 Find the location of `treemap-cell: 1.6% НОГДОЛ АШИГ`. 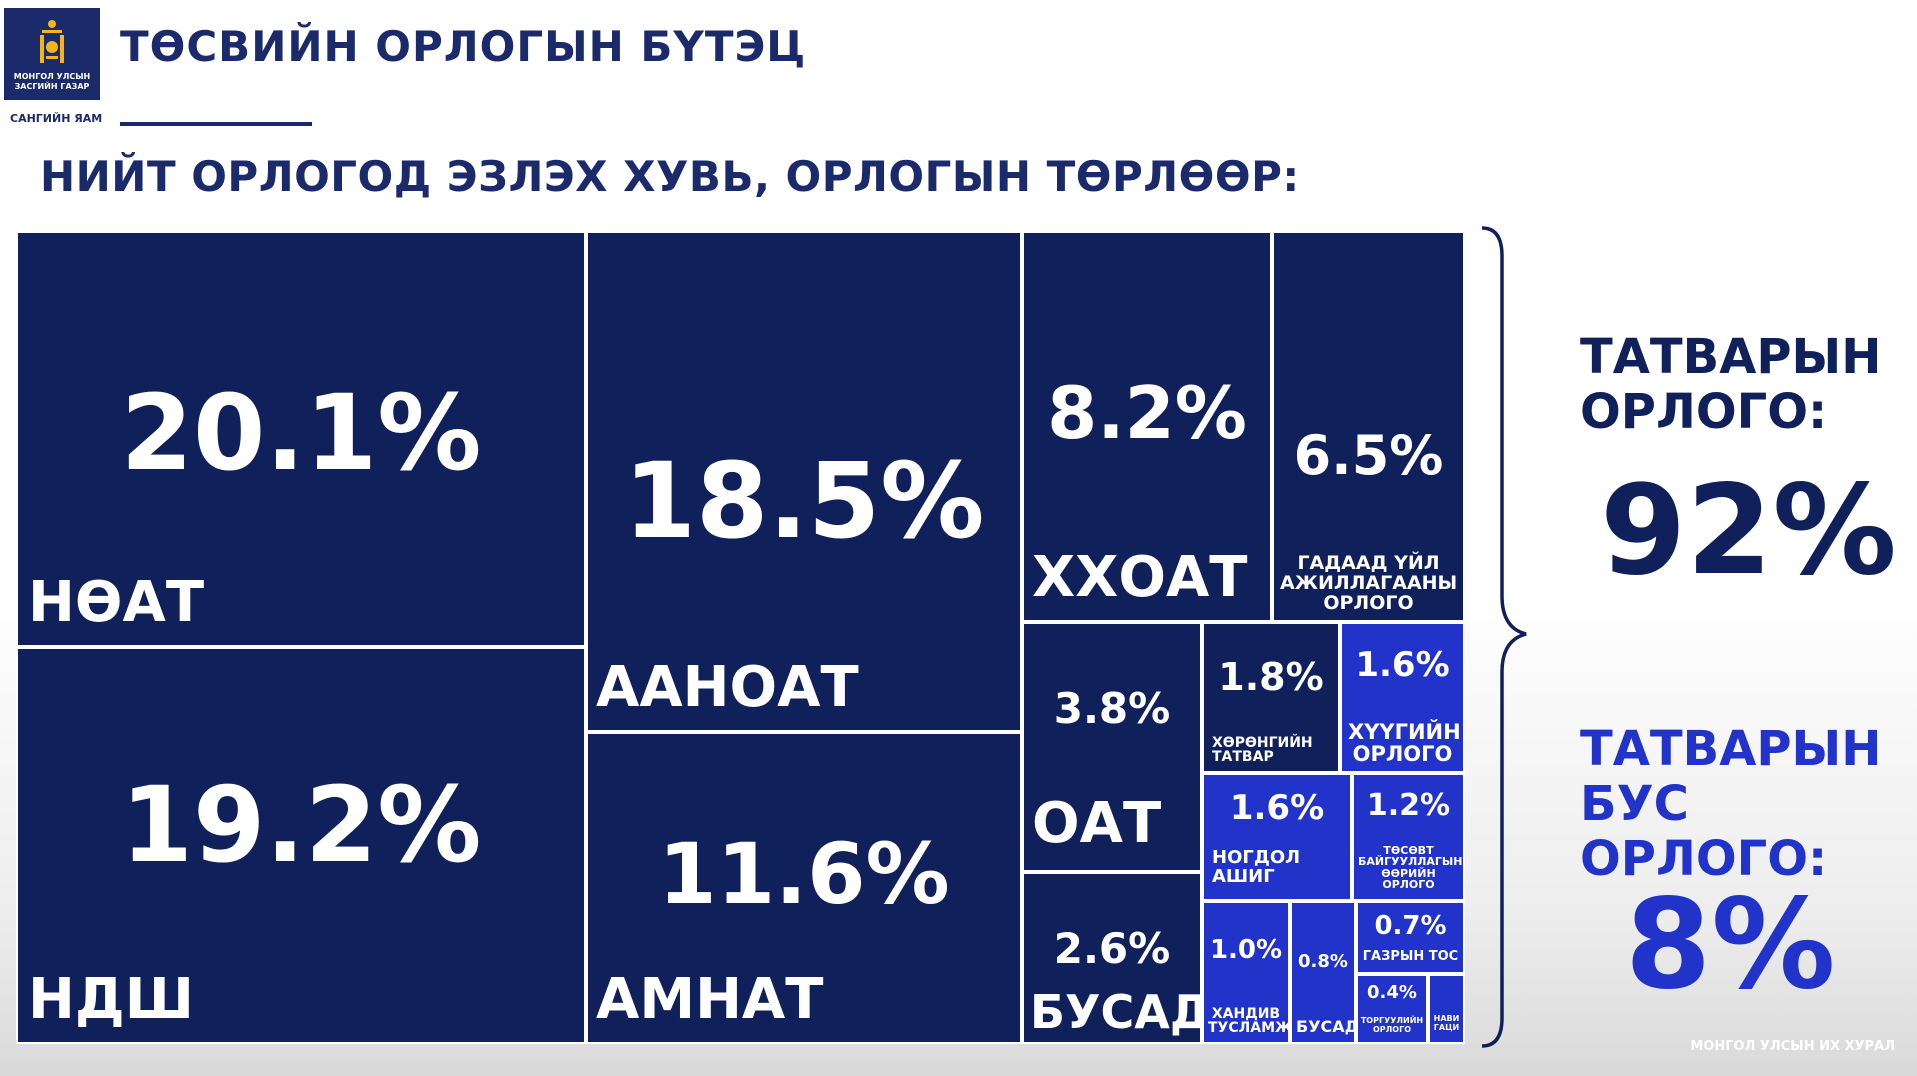

treemap-cell: 1.6% НОГДОЛ АШИГ is located at coordinates (1277, 837).